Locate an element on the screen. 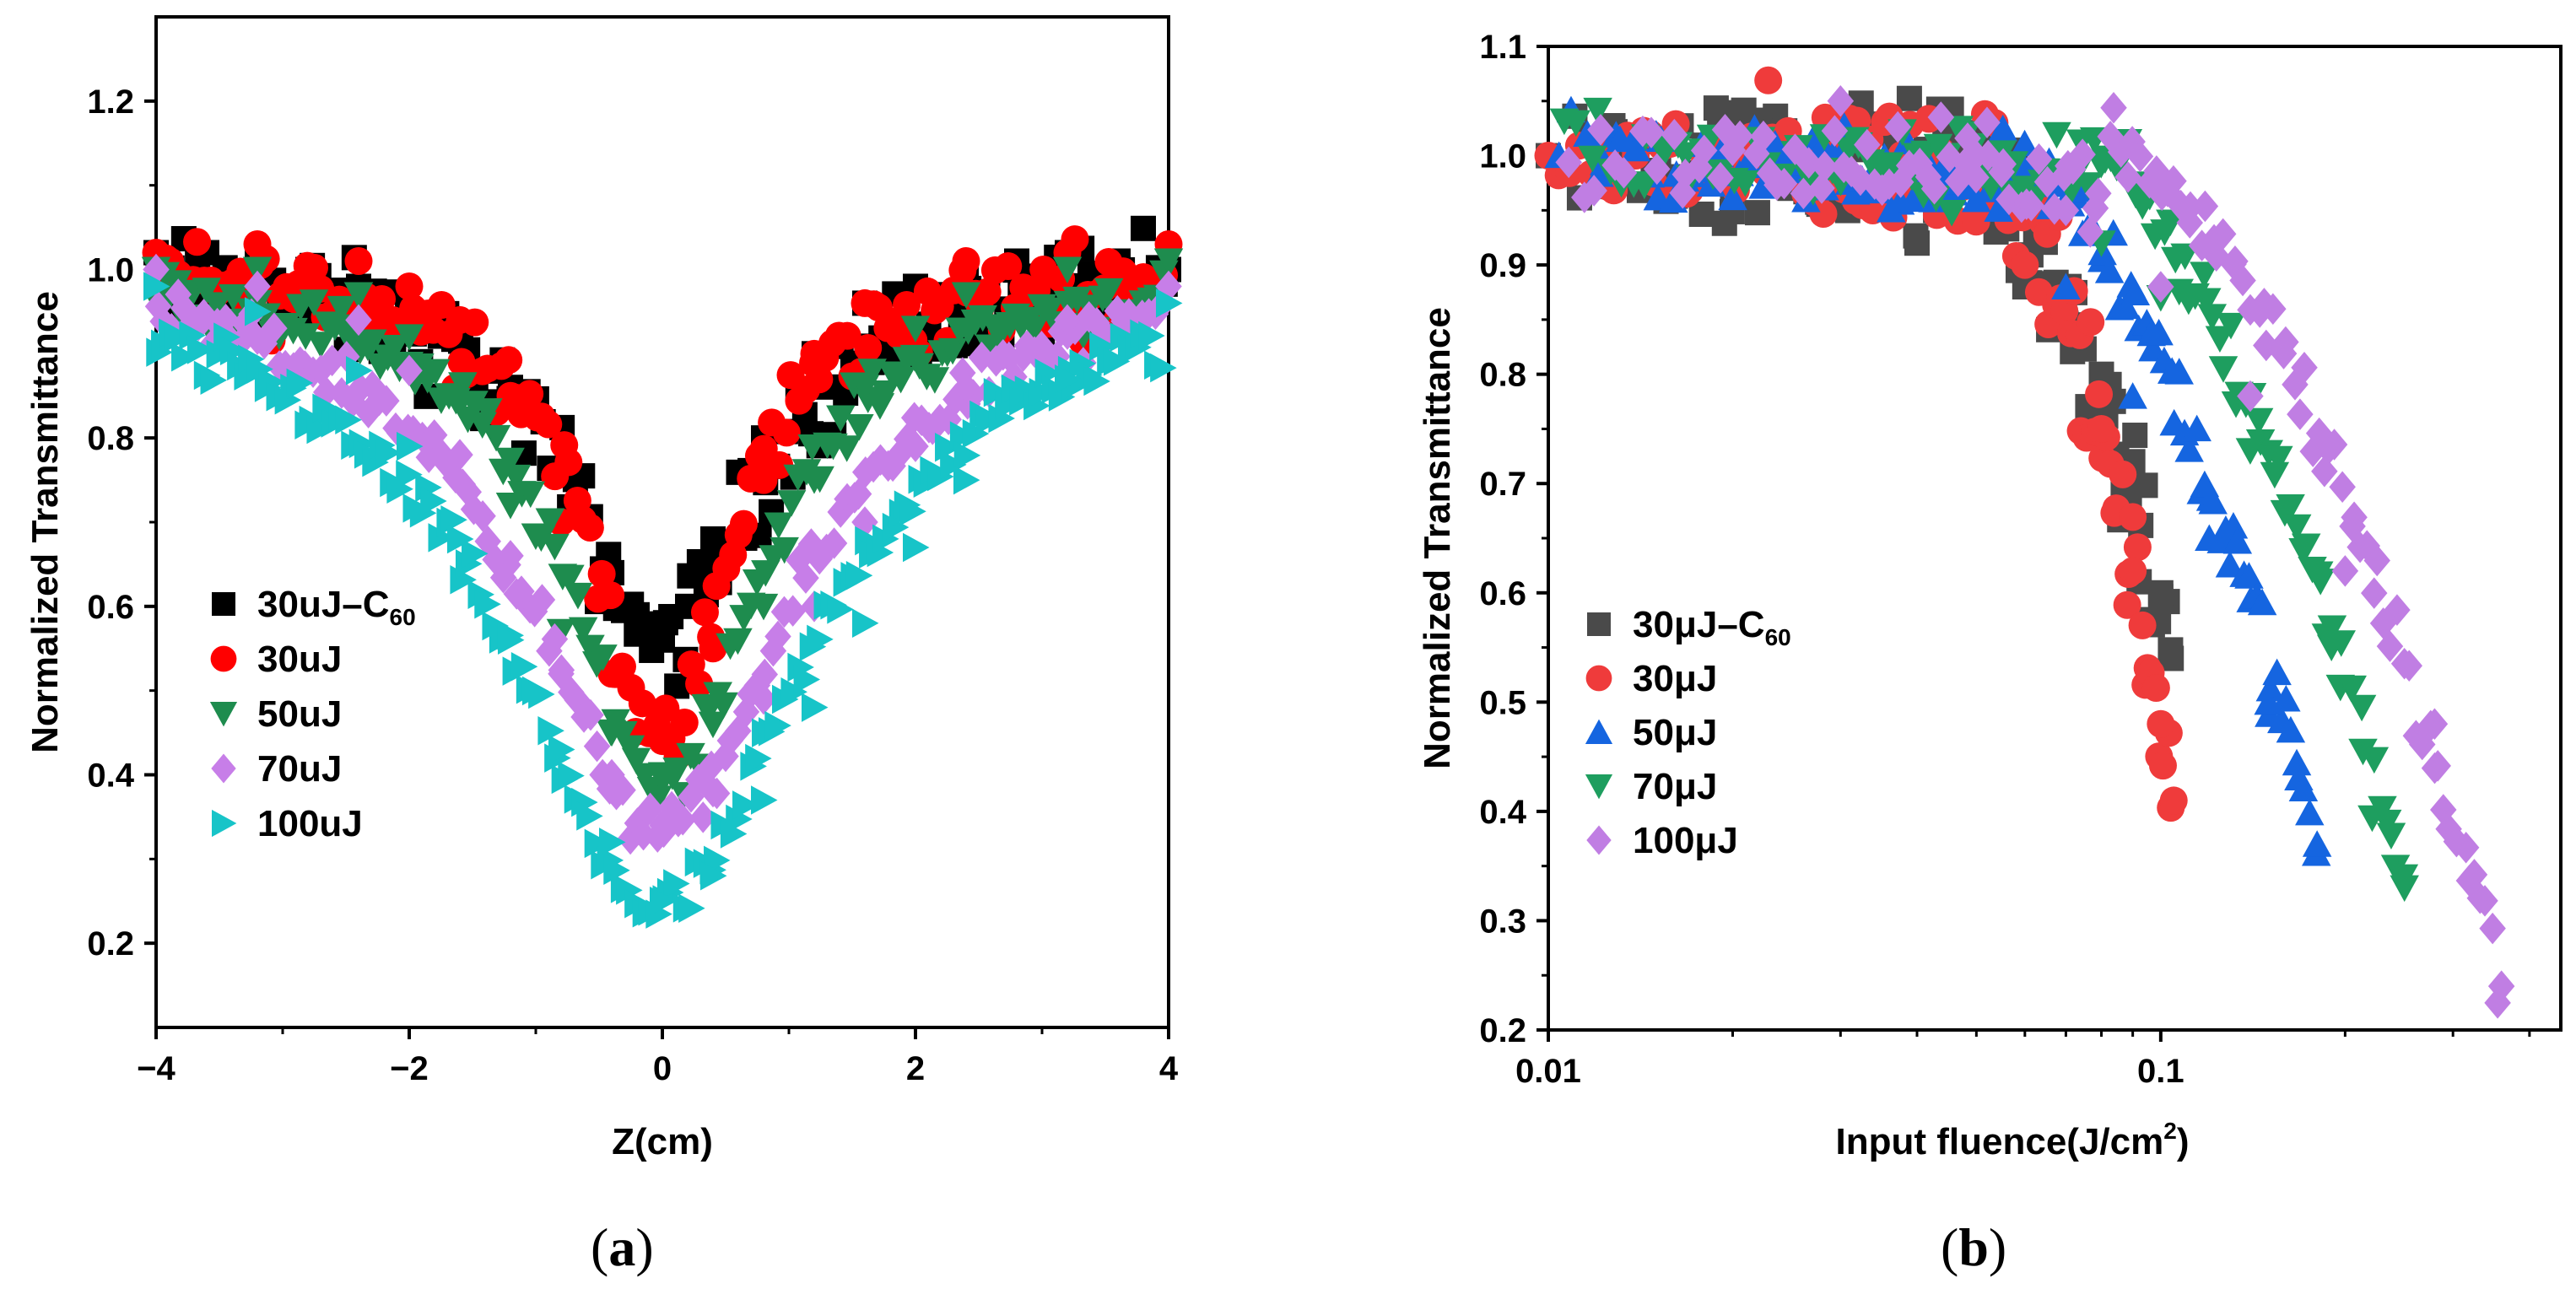  panel-b-caption-letter: b is located at coordinates (1973, 1247).